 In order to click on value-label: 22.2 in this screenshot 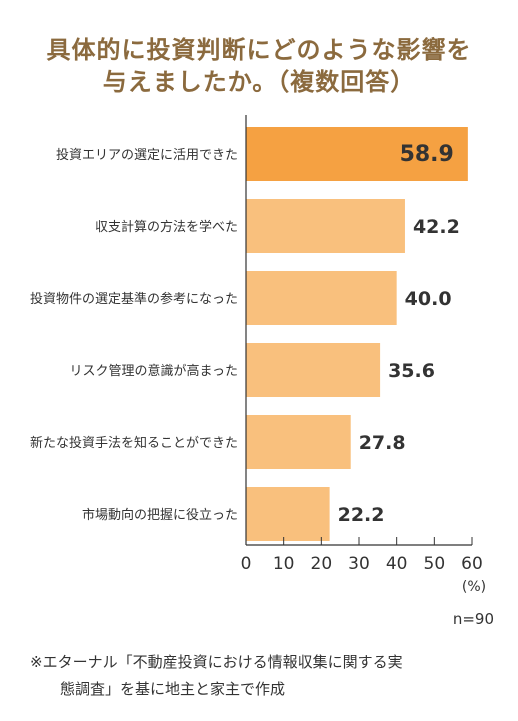, I will do `click(361, 515)`.